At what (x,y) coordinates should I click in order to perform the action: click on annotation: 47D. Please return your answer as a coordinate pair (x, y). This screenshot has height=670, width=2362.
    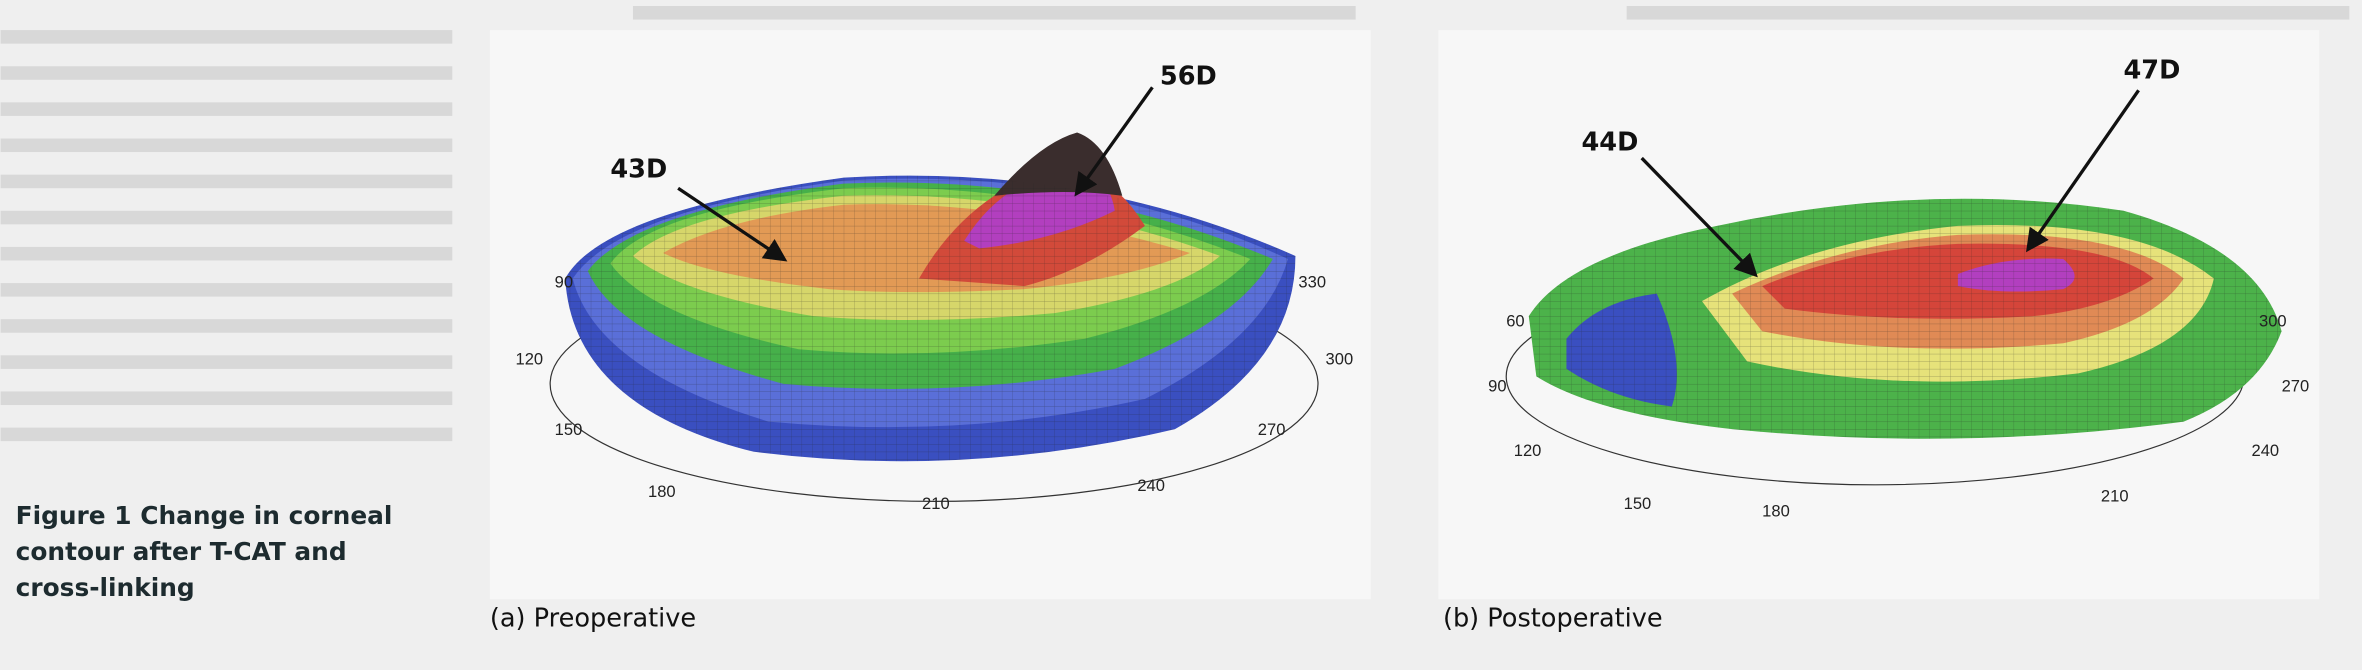
    Looking at the image, I should click on (2152, 70).